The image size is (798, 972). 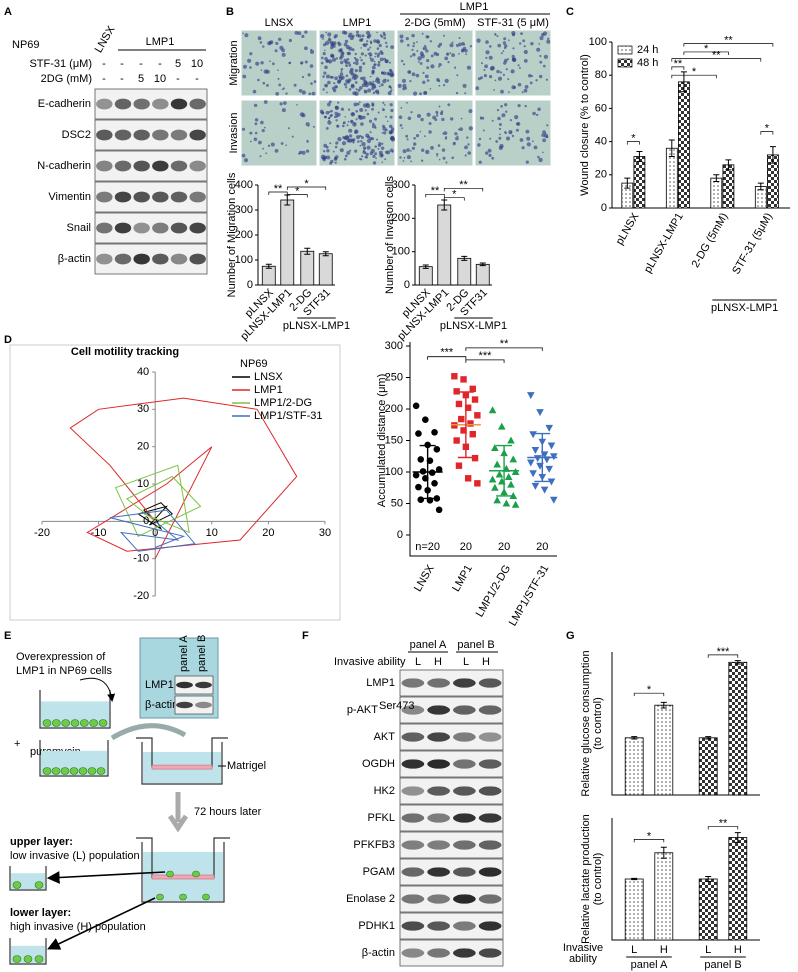 I want to click on legend-label: LMP1, so click(x=268, y=390).